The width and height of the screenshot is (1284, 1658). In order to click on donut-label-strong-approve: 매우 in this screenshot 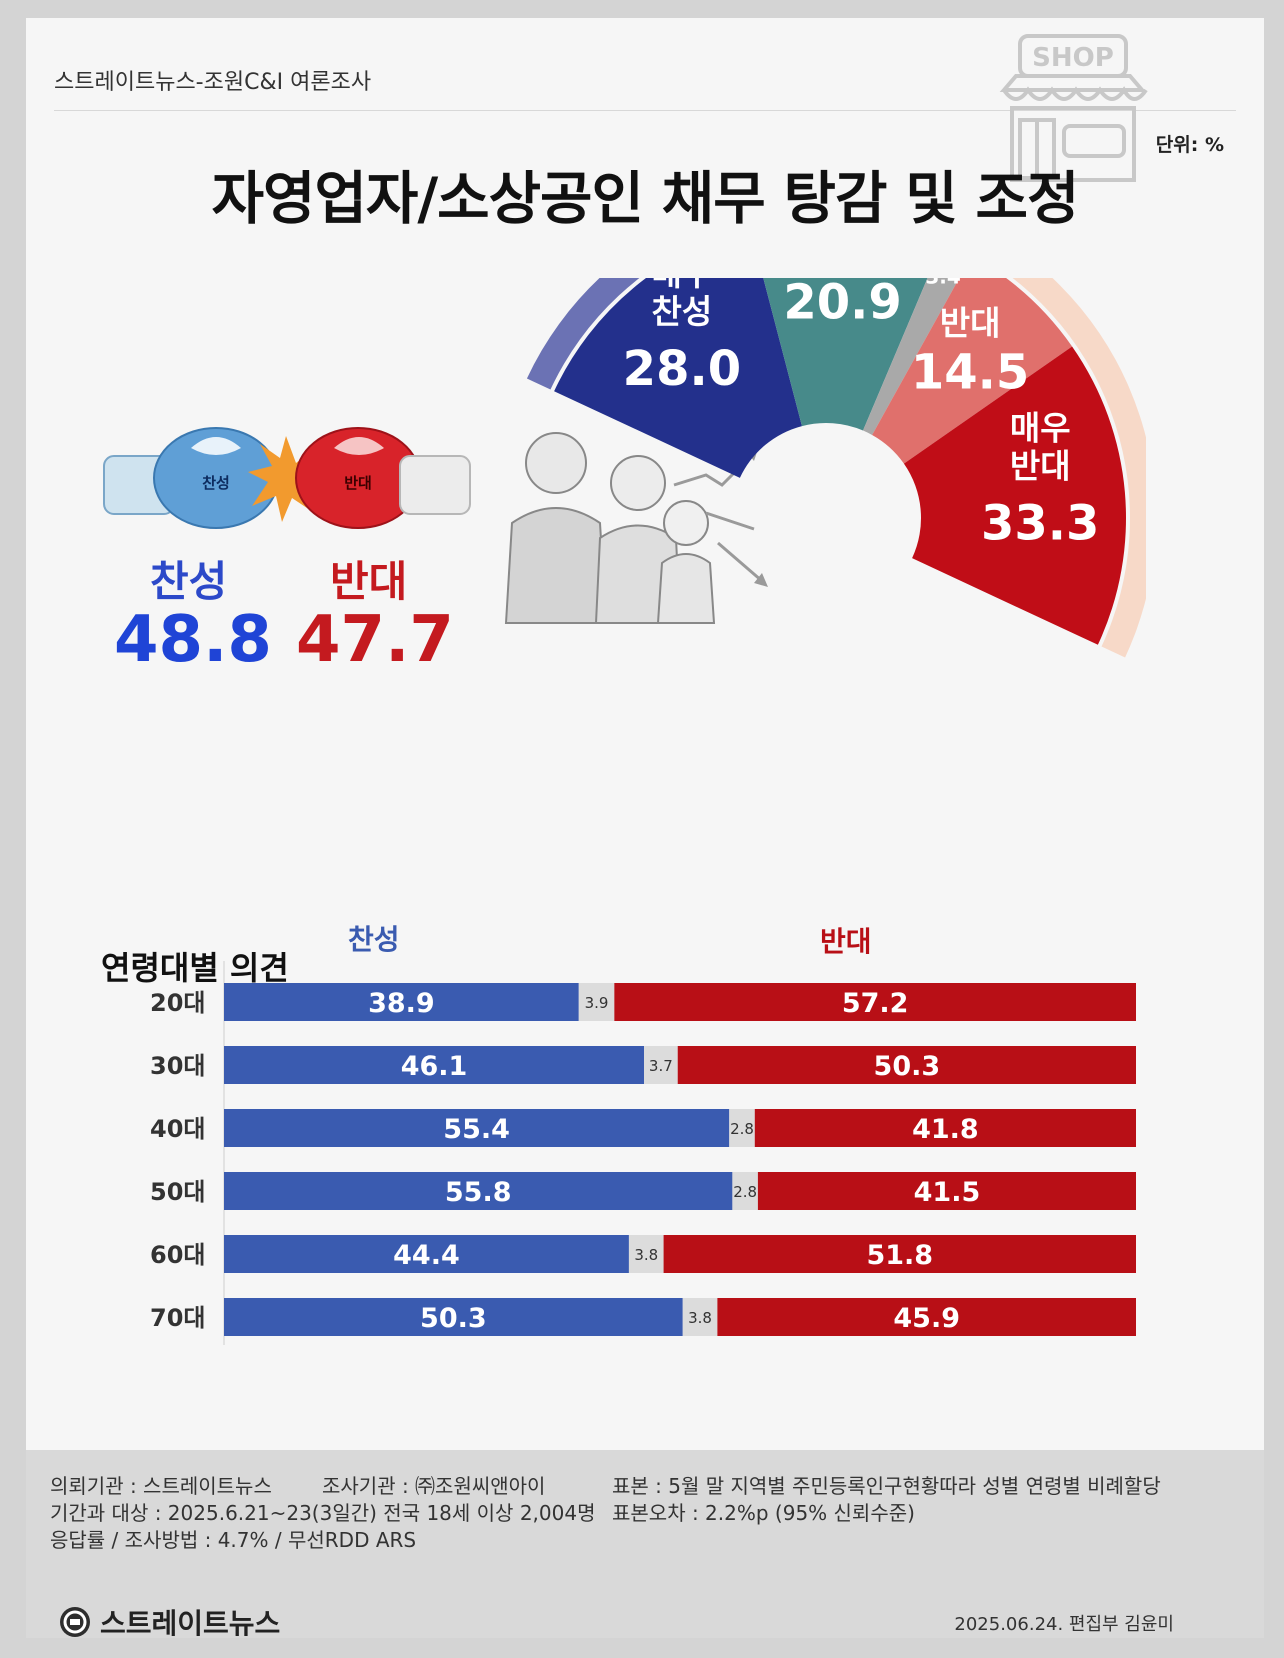, I will do `click(682, 285)`.